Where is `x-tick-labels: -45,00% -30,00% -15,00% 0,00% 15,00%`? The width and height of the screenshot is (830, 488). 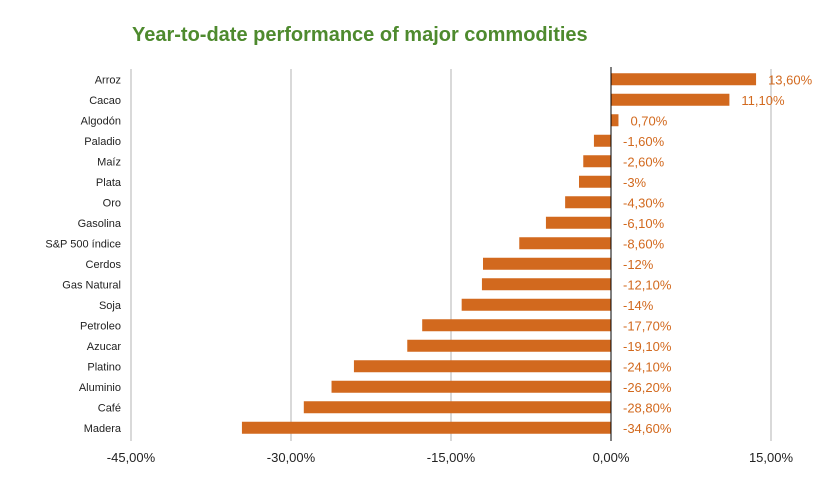
x-tick-labels: -45,00% -30,00% -15,00% 0,00% 15,00% is located at coordinates (450, 457).